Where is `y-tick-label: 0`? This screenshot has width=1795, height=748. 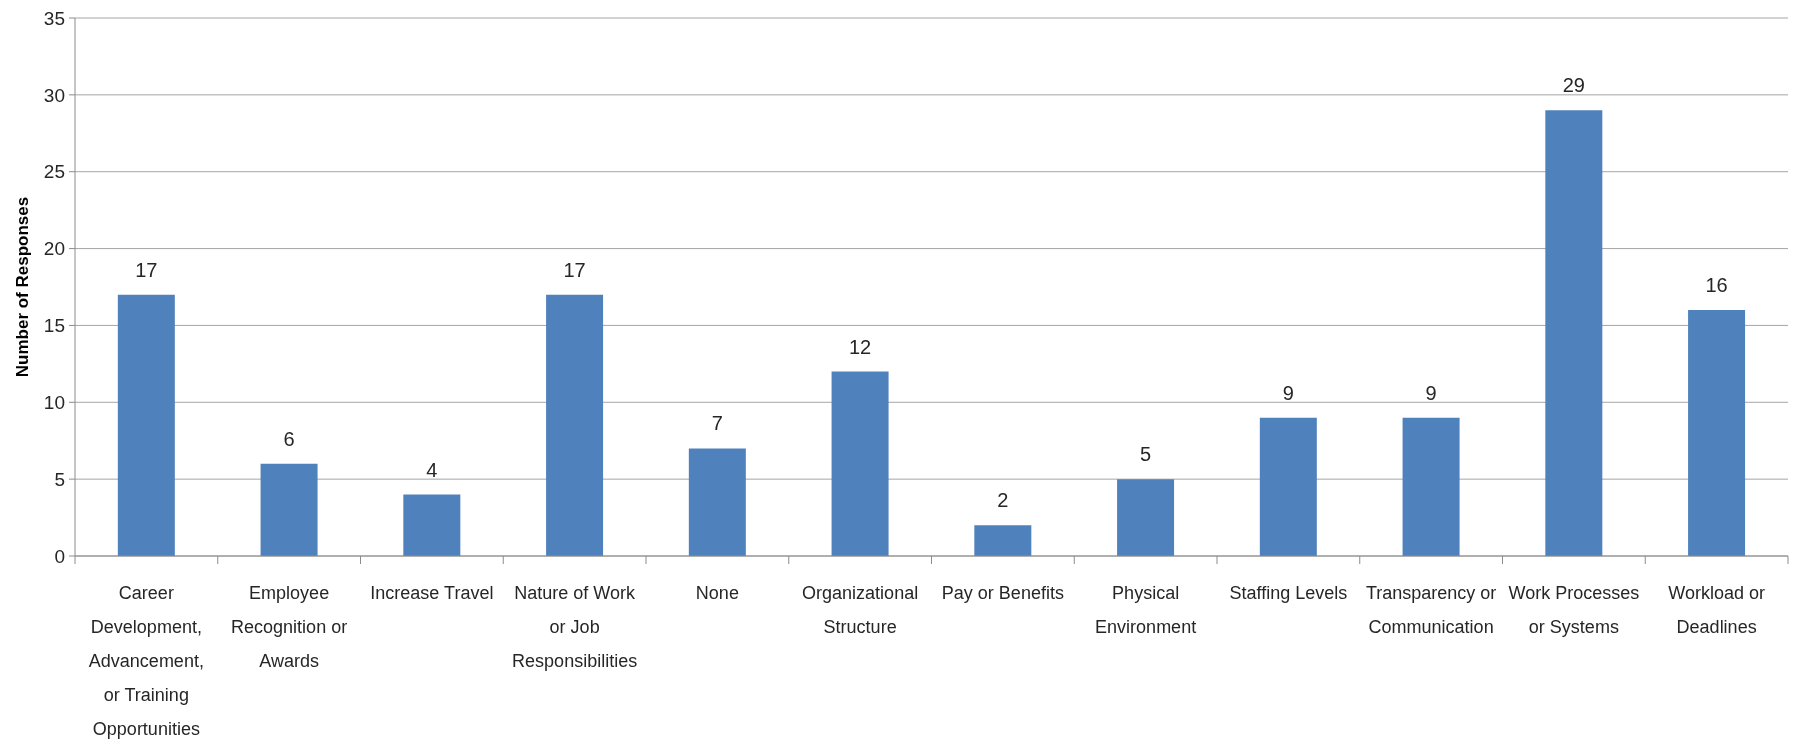
y-tick-label: 0 is located at coordinates (59, 556).